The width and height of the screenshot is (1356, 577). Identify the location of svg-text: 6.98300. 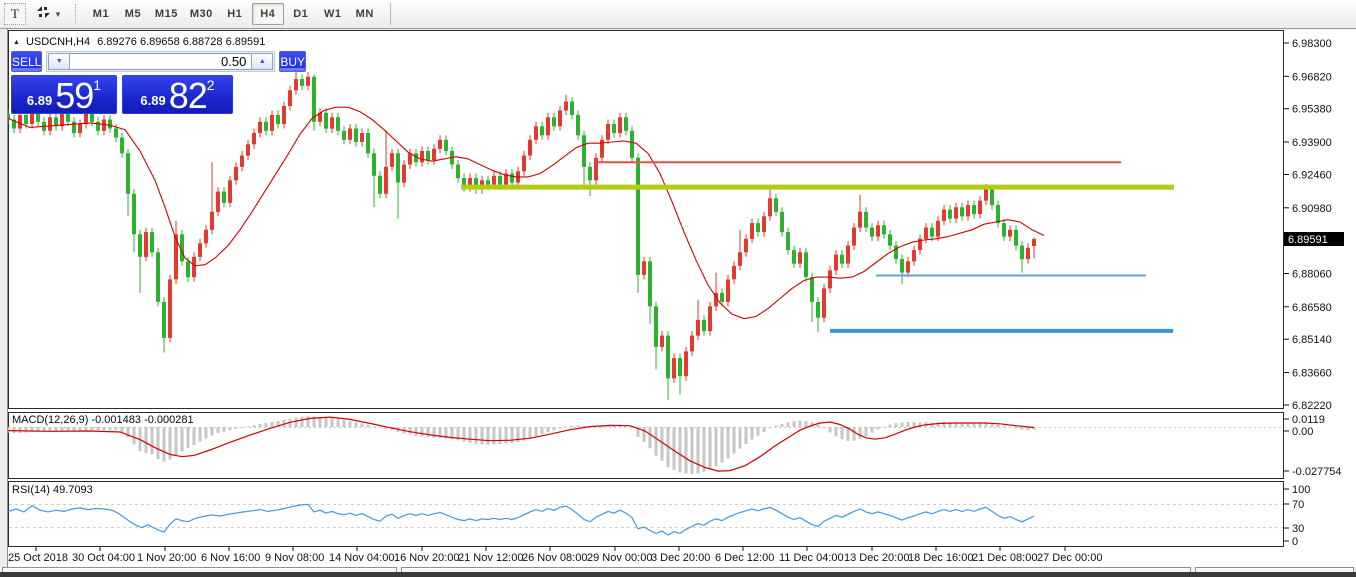
(1312, 44).